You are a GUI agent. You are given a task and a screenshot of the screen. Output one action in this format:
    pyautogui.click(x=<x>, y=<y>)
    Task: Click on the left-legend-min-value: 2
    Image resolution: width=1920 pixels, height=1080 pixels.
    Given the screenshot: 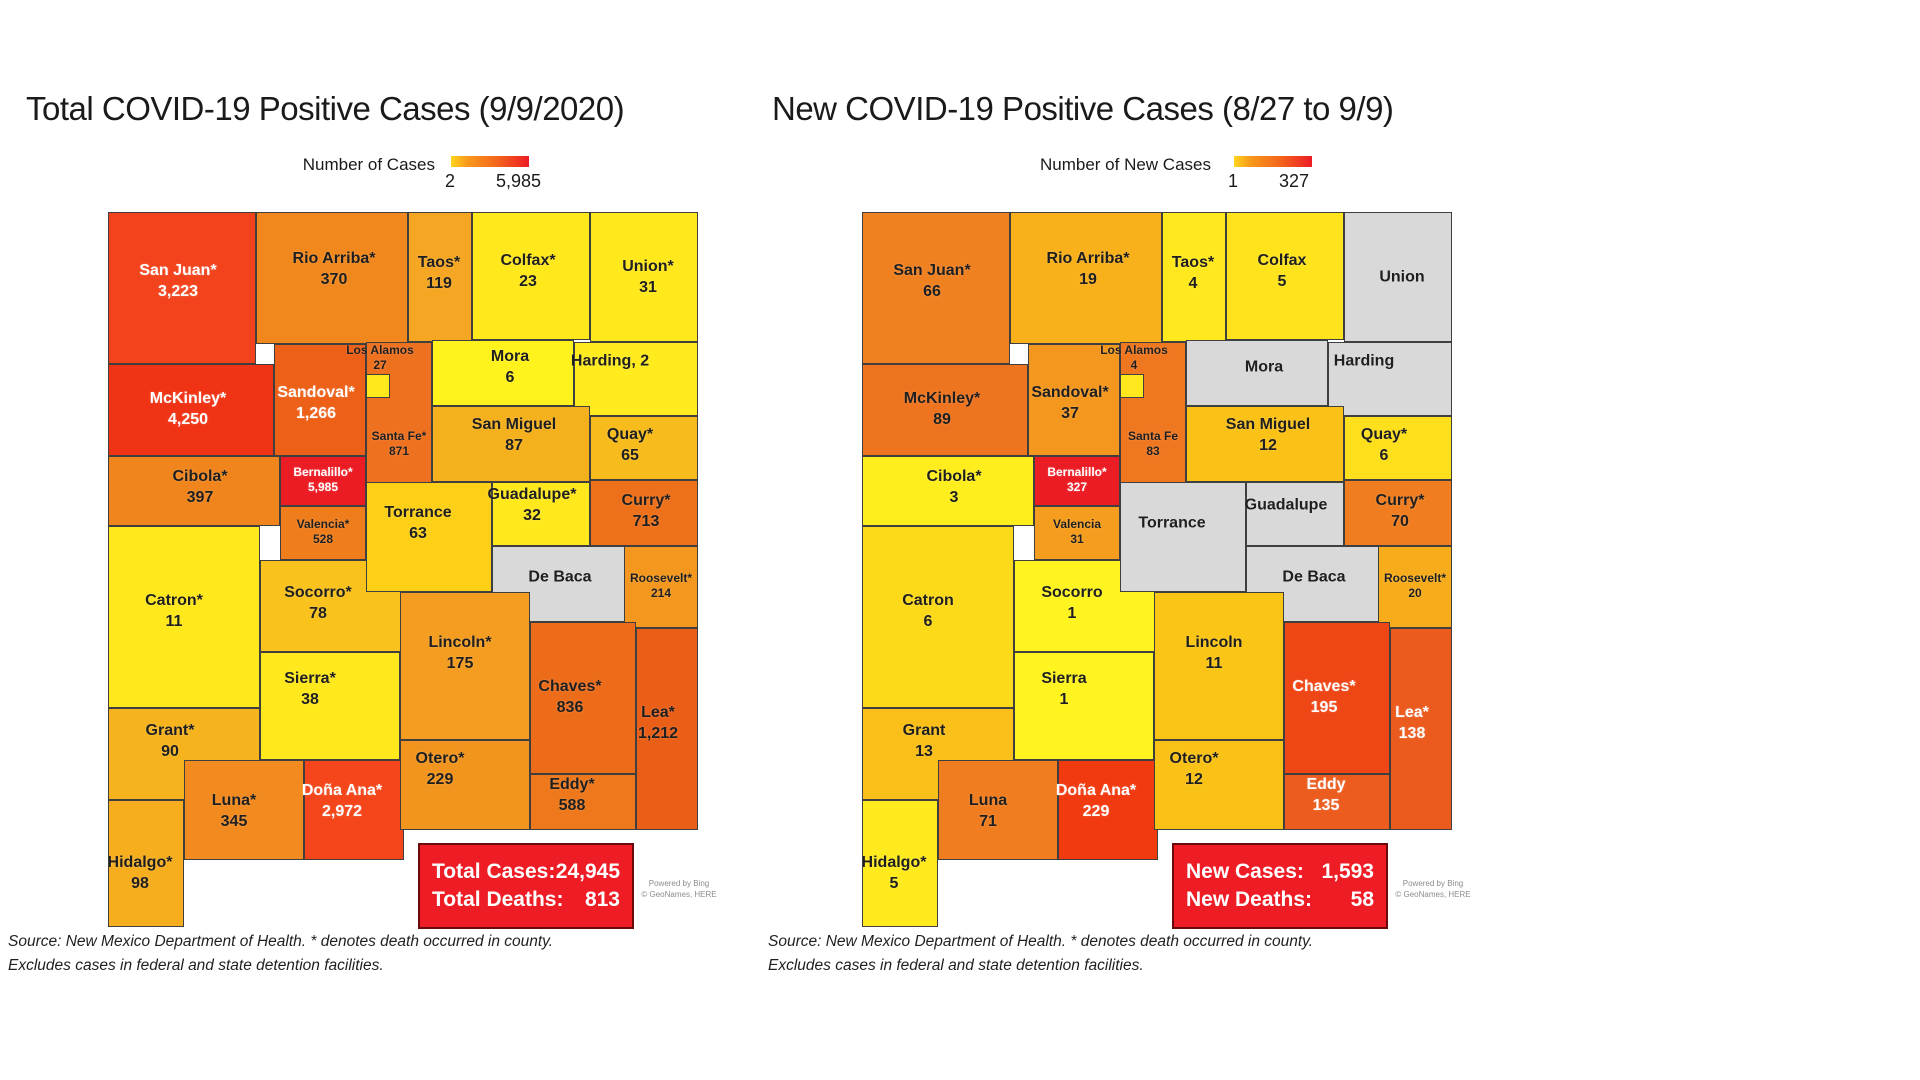 What is the action you would take?
    pyautogui.click(x=450, y=181)
    